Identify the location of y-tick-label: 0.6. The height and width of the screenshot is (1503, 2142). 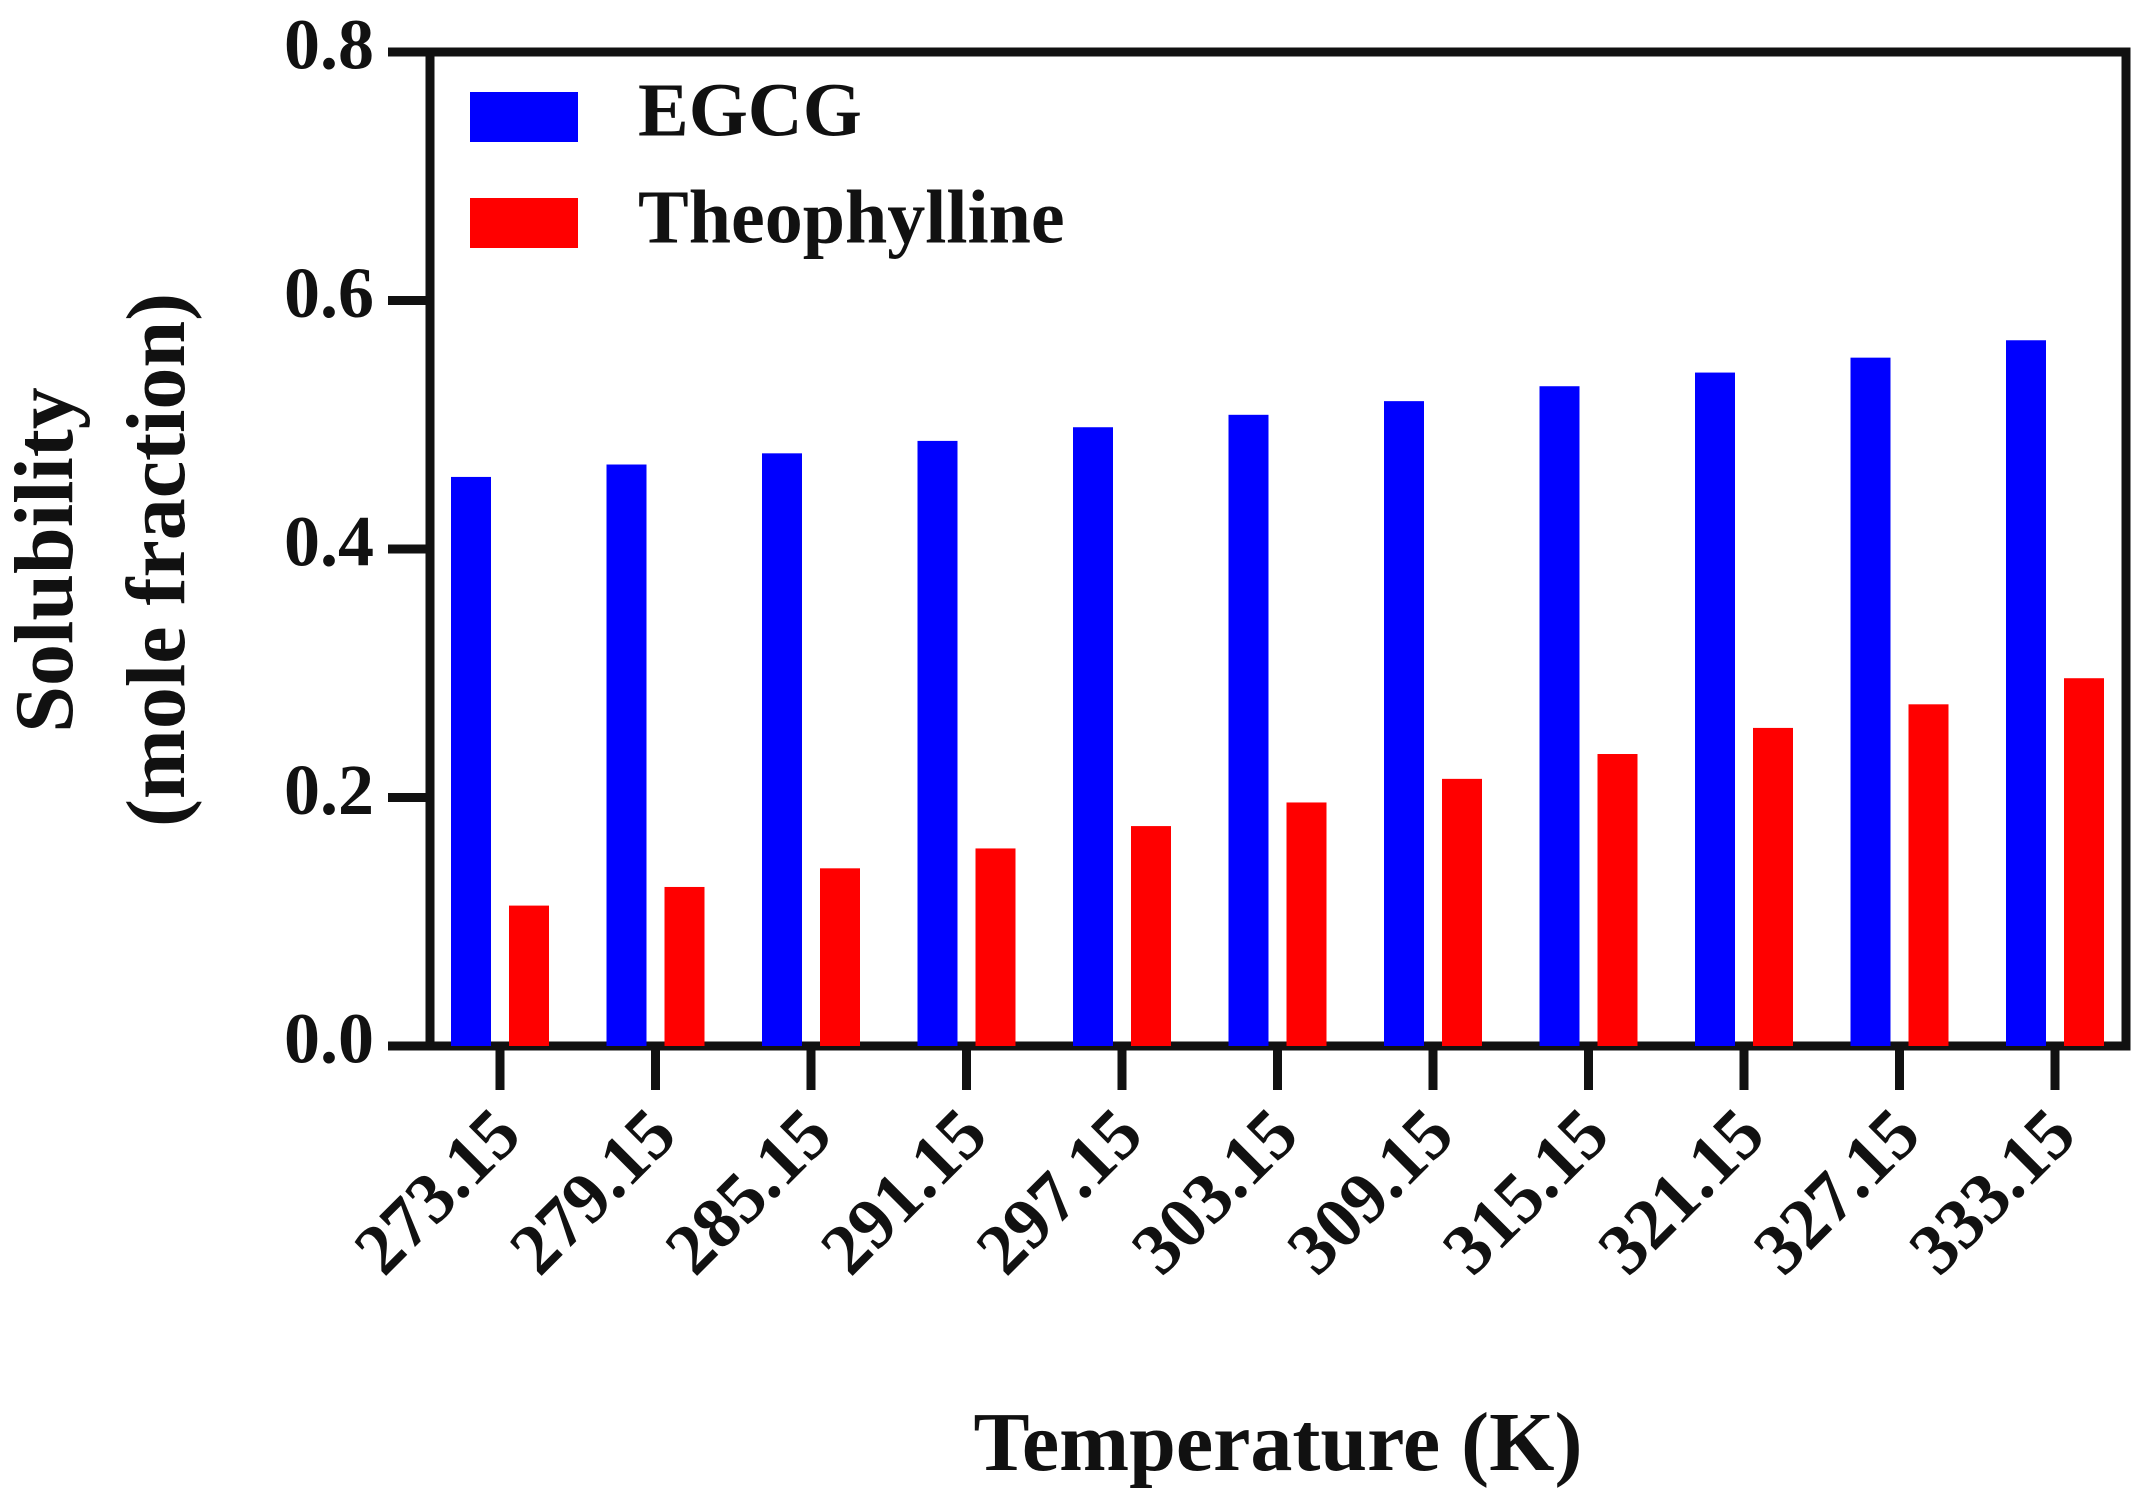
(329, 293).